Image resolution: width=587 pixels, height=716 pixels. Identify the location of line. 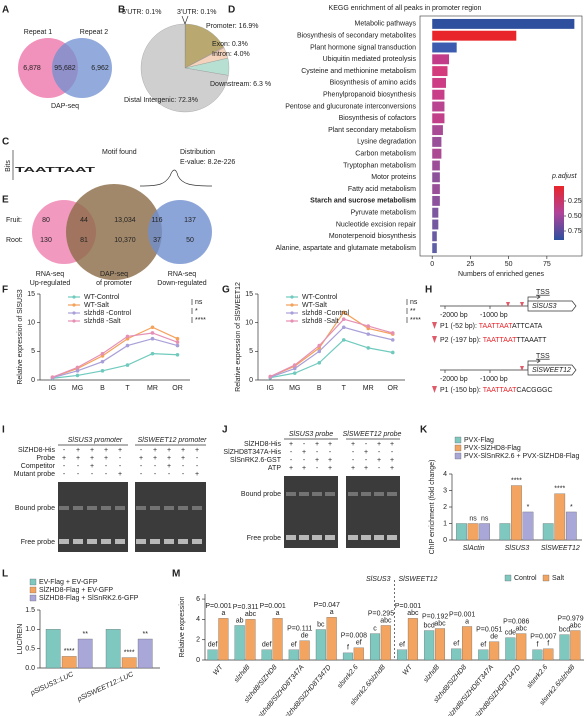
(115, 358).